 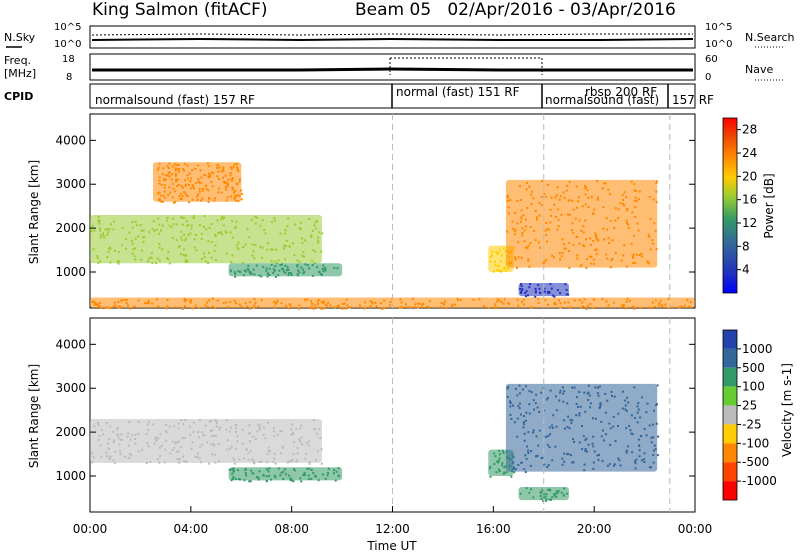 I want to click on y-tick-label: 4000, so click(x=70, y=344).